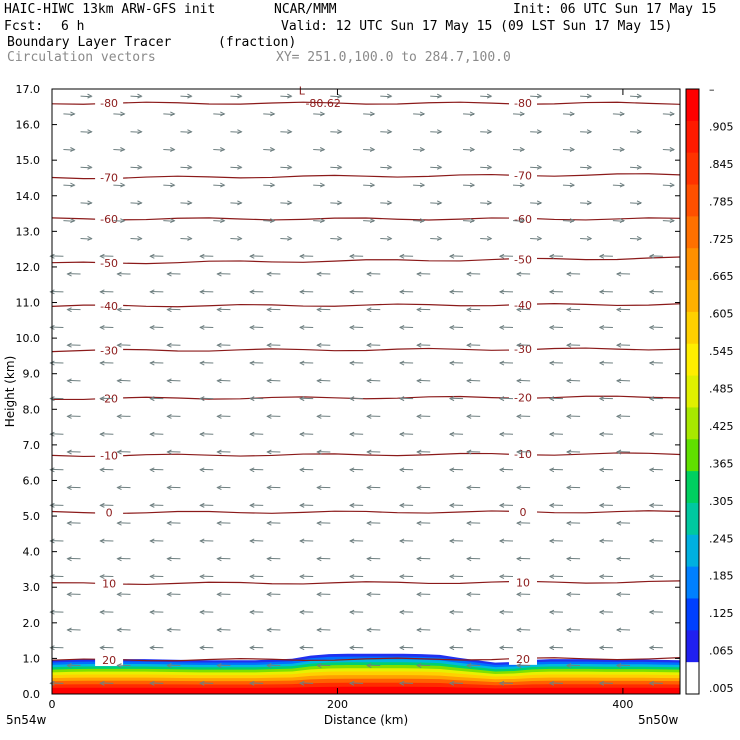 This screenshot has width=740, height=740. What do you see at coordinates (28, 125) in the screenshot?
I see `y-tick-label: 16.0` at bounding box center [28, 125].